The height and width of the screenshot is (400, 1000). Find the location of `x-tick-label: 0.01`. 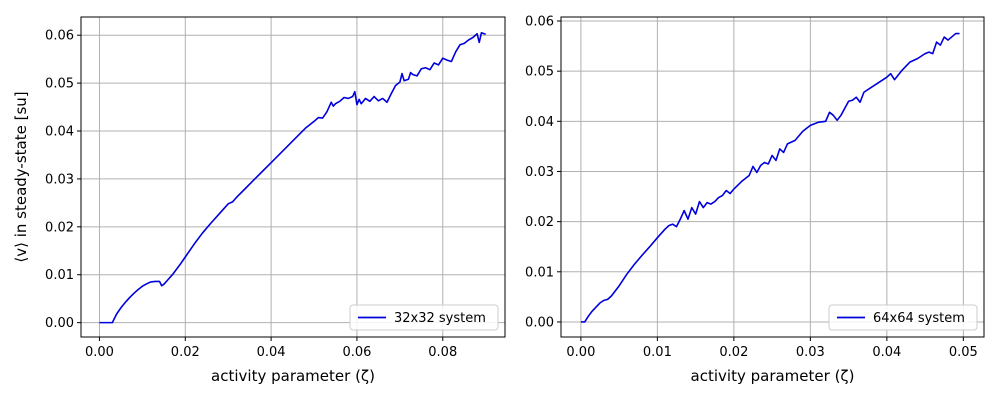

x-tick-label: 0.01 is located at coordinates (657, 352).